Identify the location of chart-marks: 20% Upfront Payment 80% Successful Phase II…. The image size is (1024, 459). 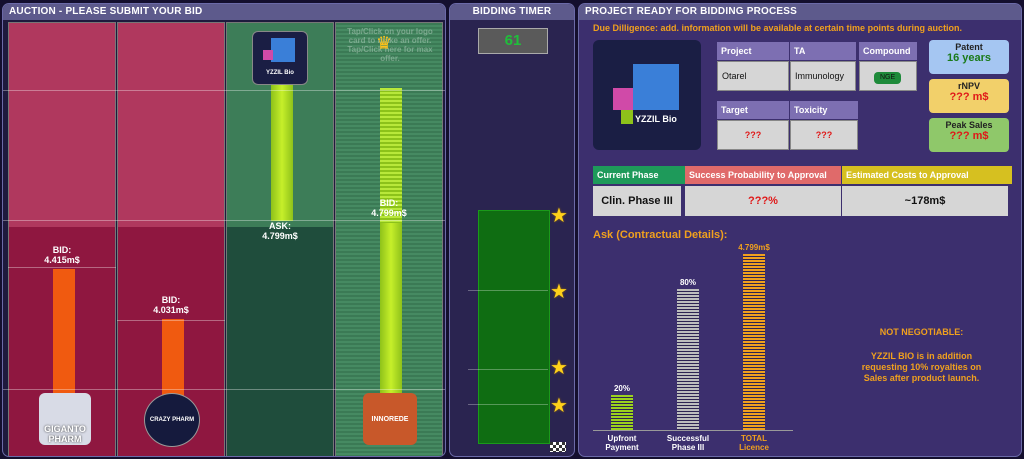
(693, 348).